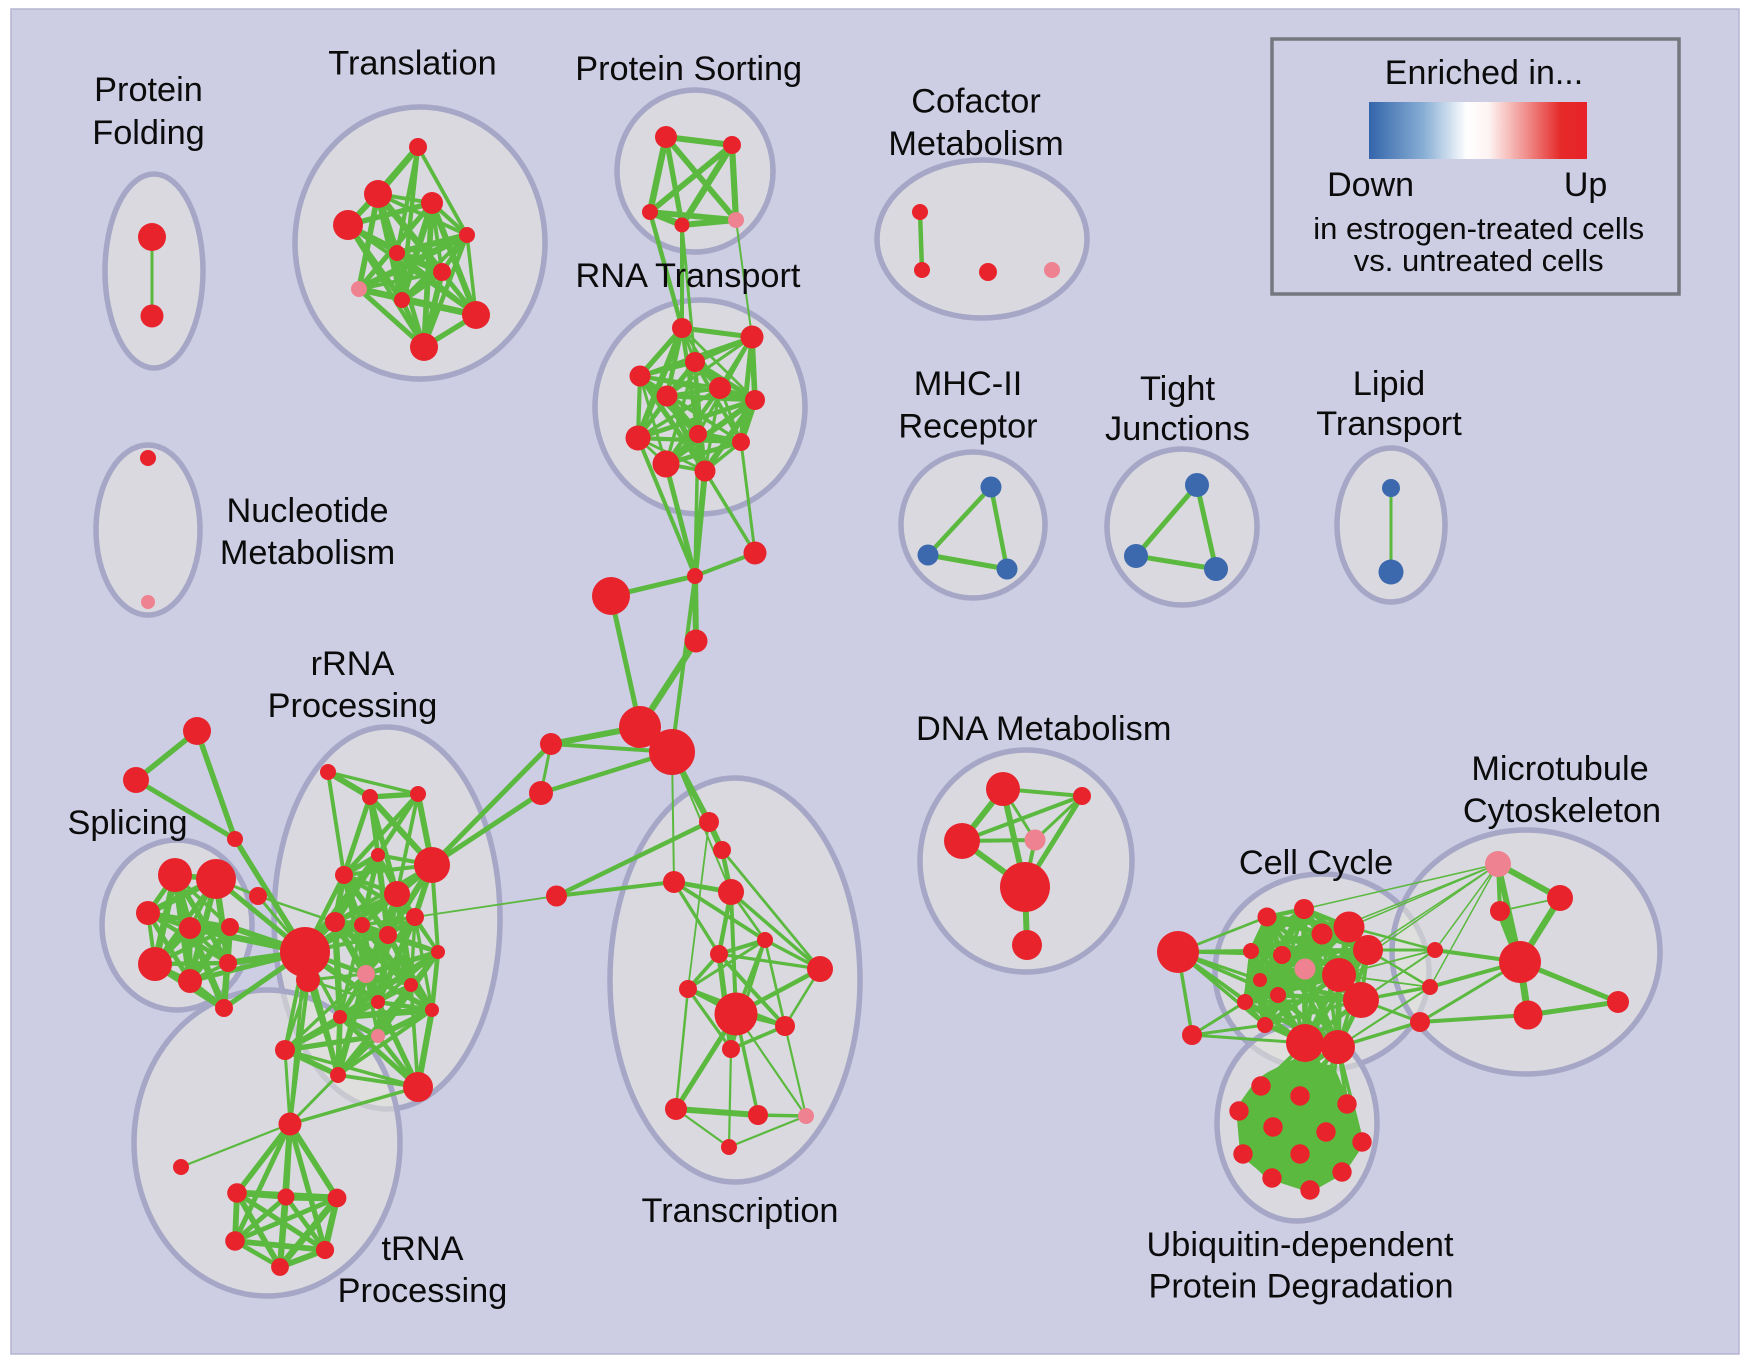  What do you see at coordinates (148, 133) in the screenshot?
I see `svg-text: Folding` at bounding box center [148, 133].